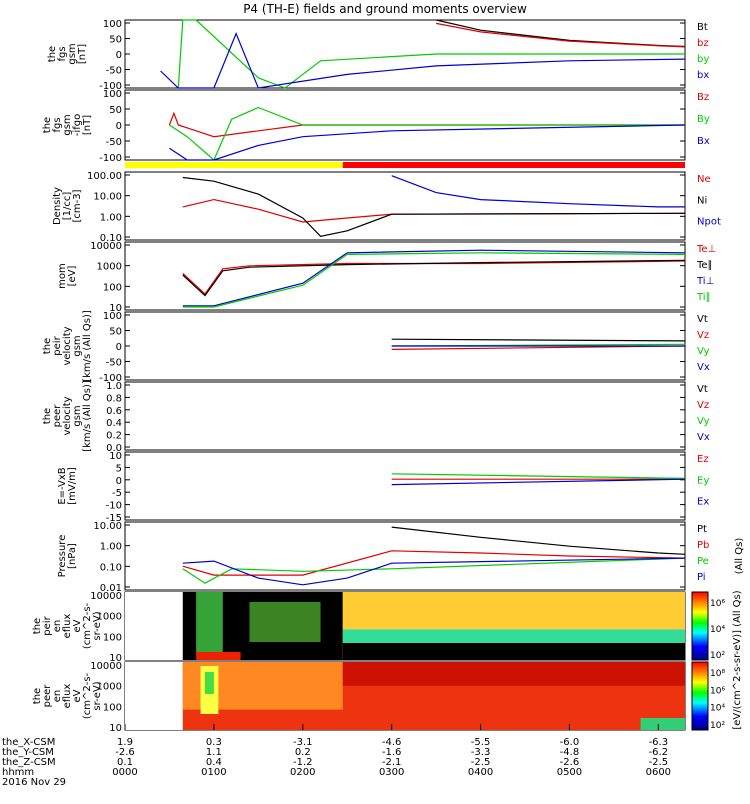 This screenshot has height=804, width=750. What do you see at coordinates (57, 626) in the screenshot?
I see `y-axis-label: en` at bounding box center [57, 626].